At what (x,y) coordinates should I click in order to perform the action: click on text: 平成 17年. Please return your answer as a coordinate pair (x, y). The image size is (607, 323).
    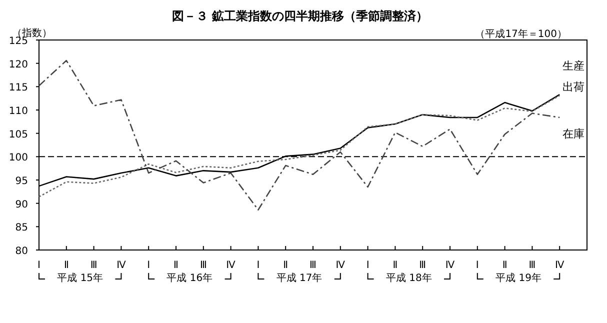
    Looking at the image, I should click on (299, 278).